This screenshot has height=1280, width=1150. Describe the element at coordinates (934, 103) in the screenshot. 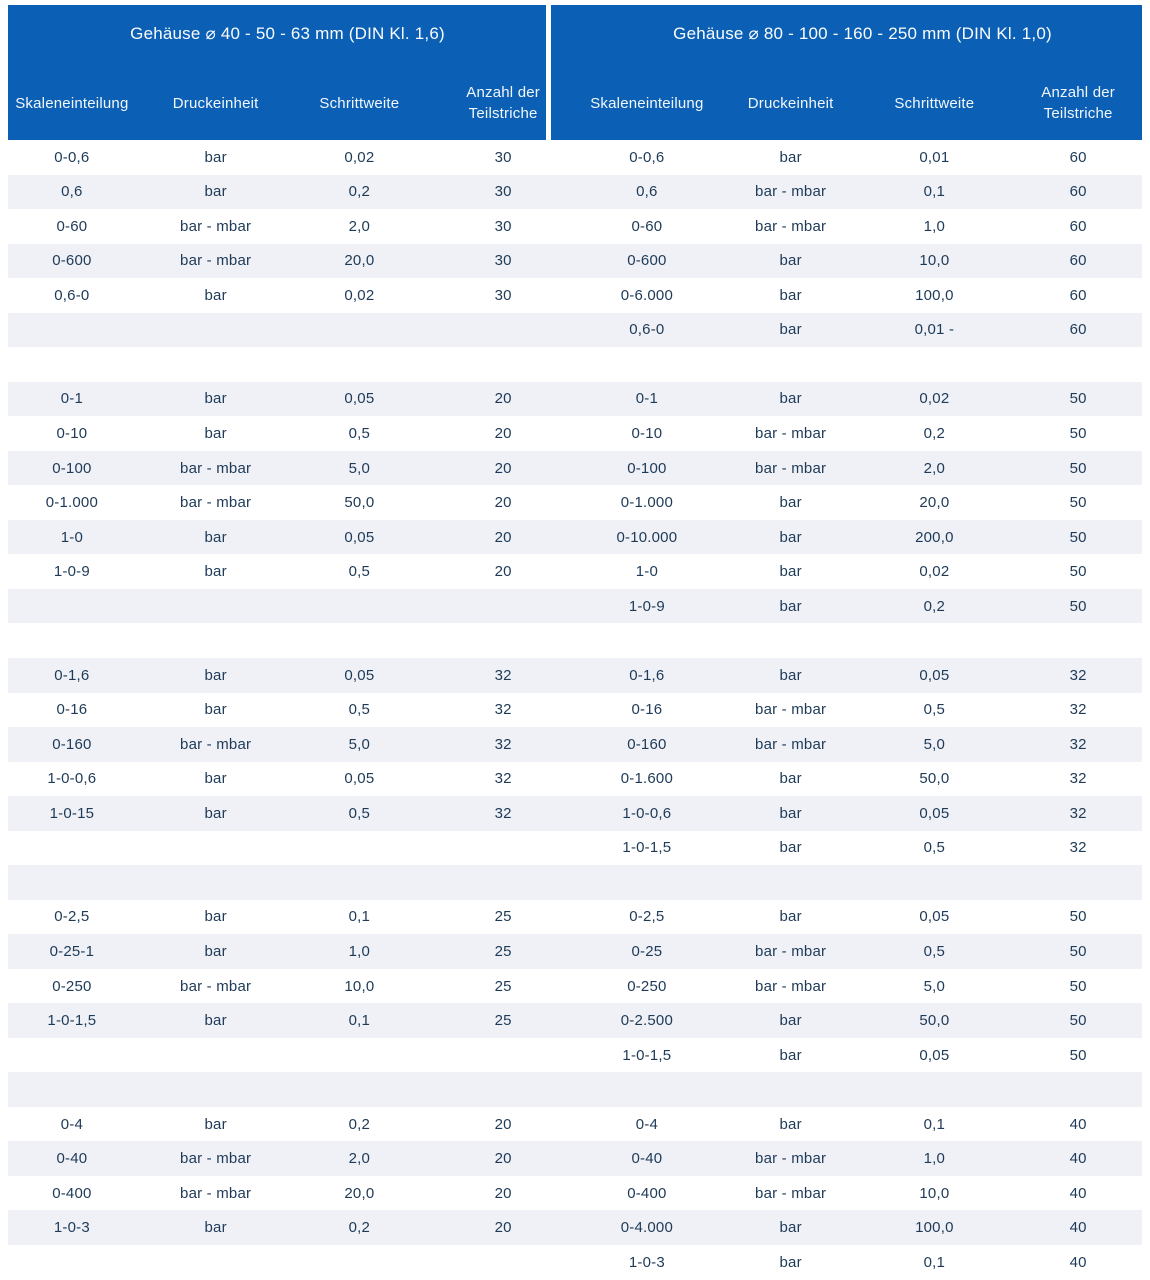

I see `column-header-schrittweite: Schrittweite` at that location.